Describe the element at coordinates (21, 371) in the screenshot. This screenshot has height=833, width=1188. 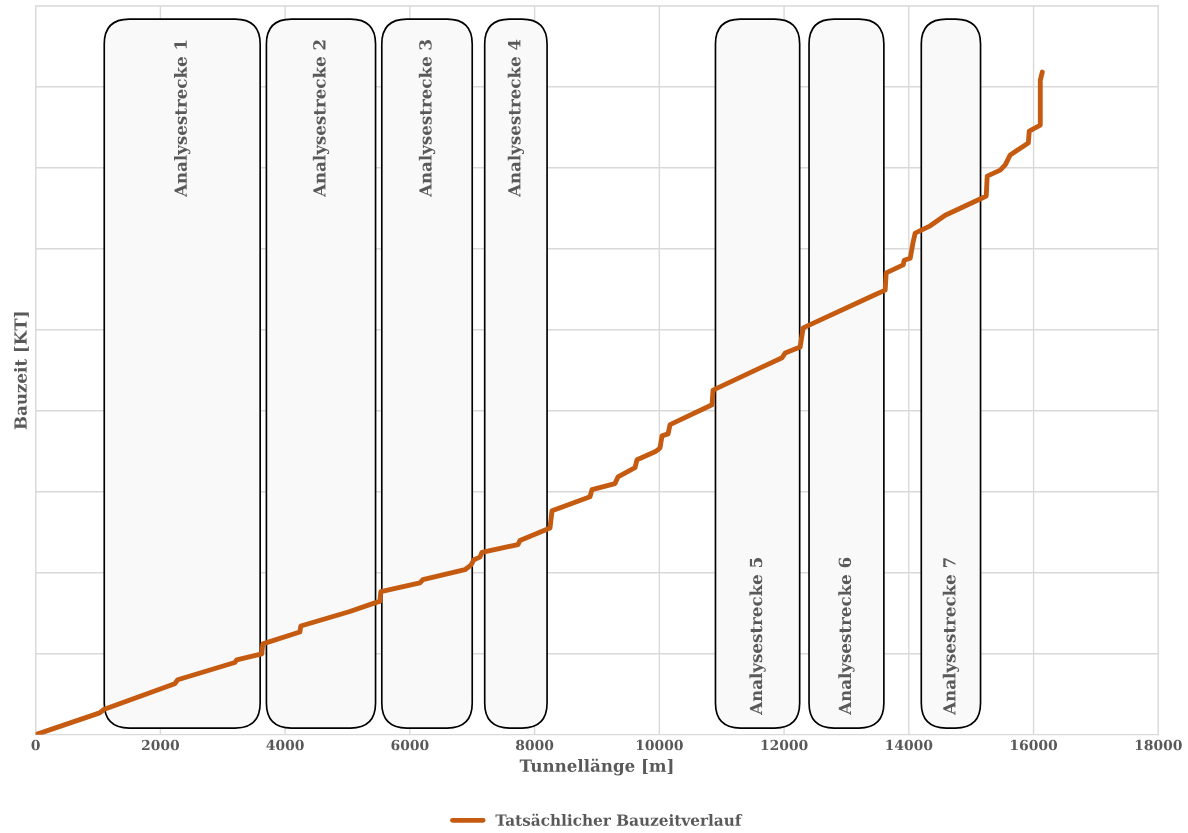
I see `y-axis-title: Bauzeit [KT]` at that location.